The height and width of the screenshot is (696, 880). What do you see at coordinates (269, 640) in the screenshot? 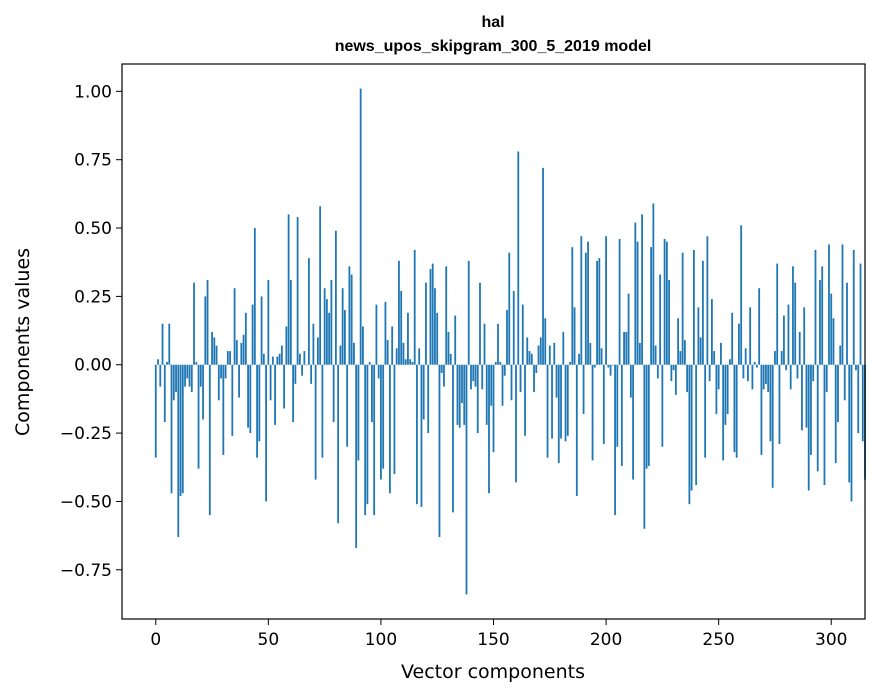
I see `x-tick-label: 50` at bounding box center [269, 640].